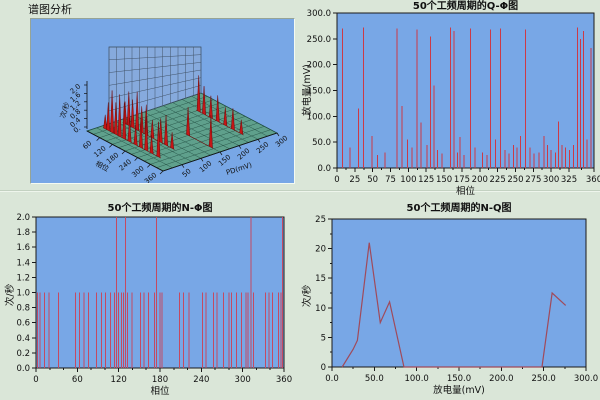 Image resolution: width=600 pixels, height=400 pixels. Describe the element at coordinates (23, 309) in the screenshot. I see `svg-text: 0.8` at that location.